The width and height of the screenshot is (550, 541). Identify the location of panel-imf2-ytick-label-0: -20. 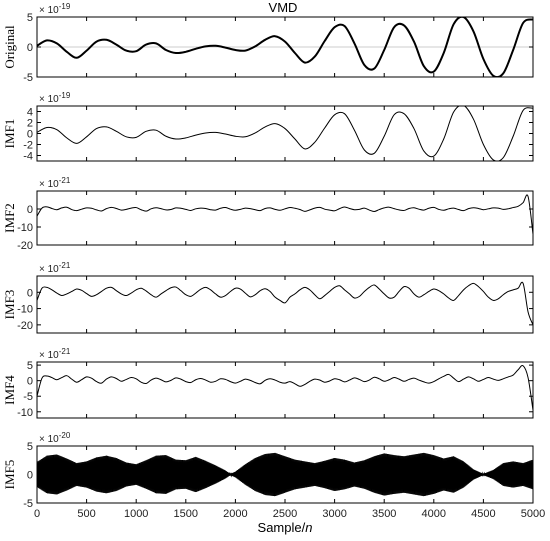
(25, 246).